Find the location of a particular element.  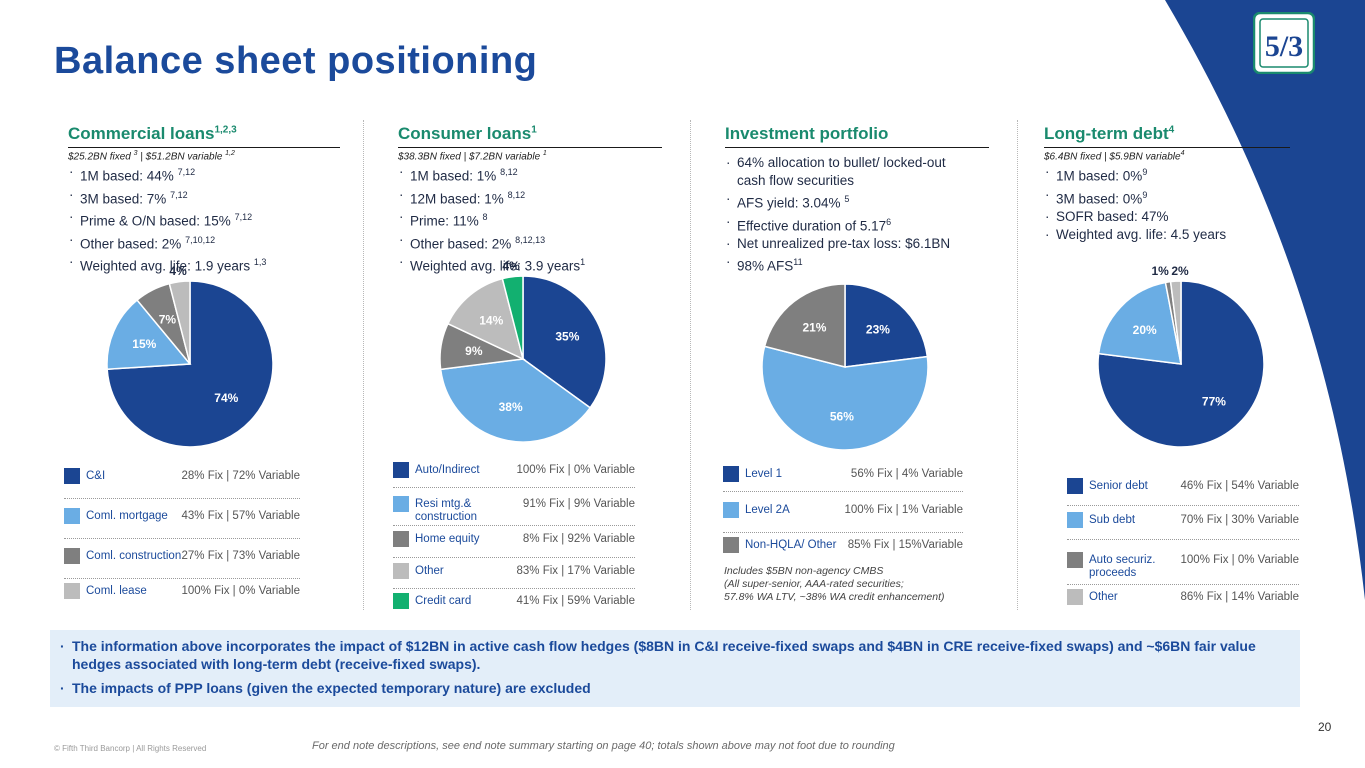

legend-label: Auto securiz. proceeds is located at coordinates (1122, 566).